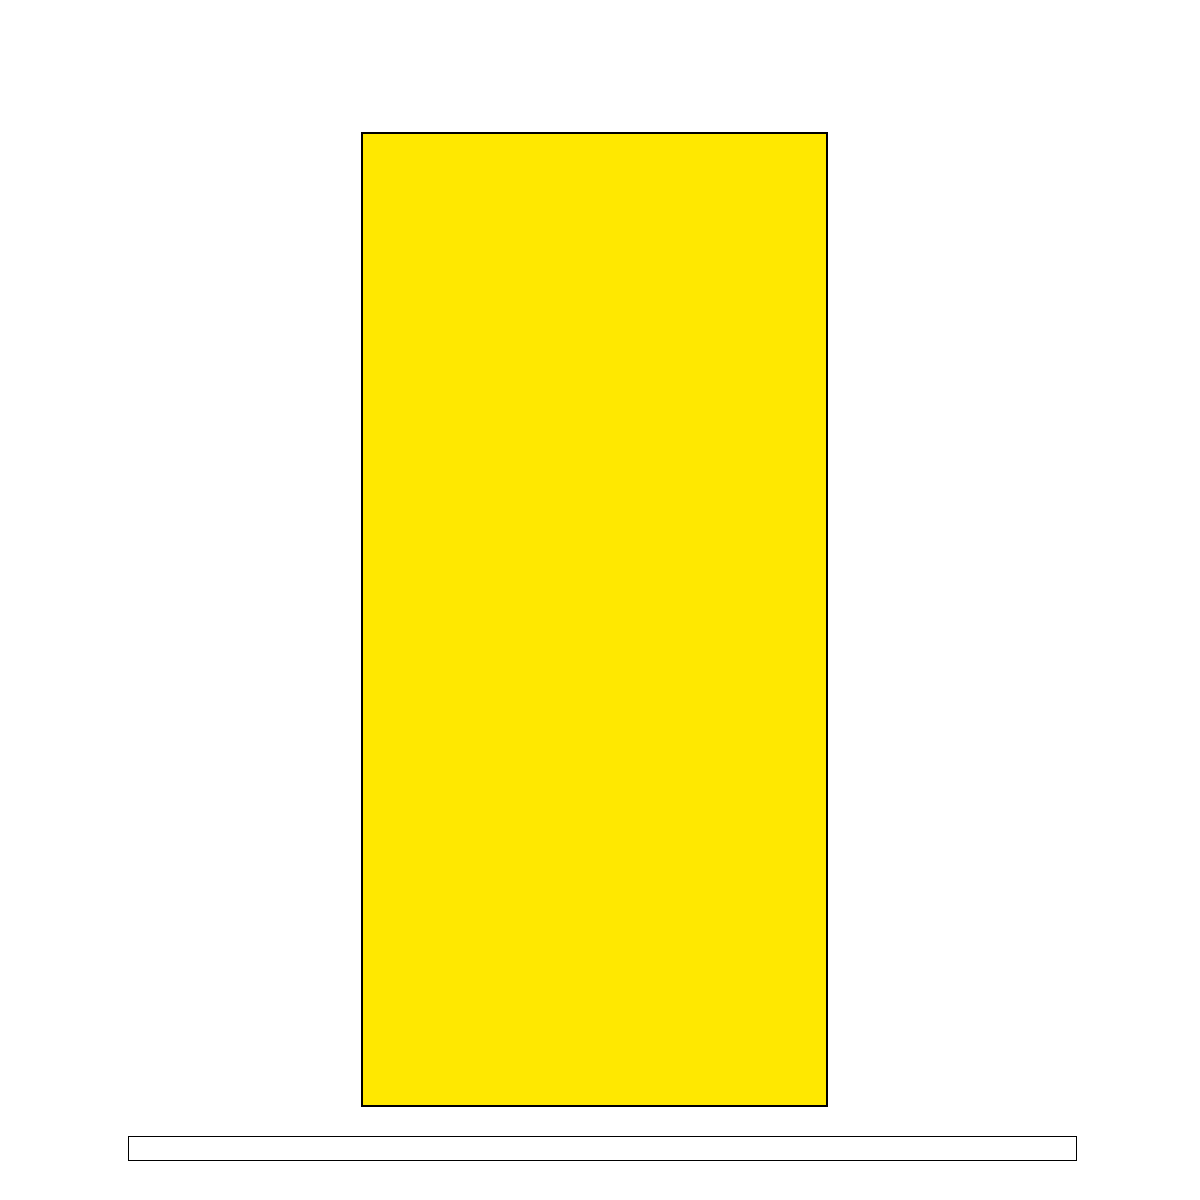  I want to click on colorbar-ticks, so click(602, 1179).